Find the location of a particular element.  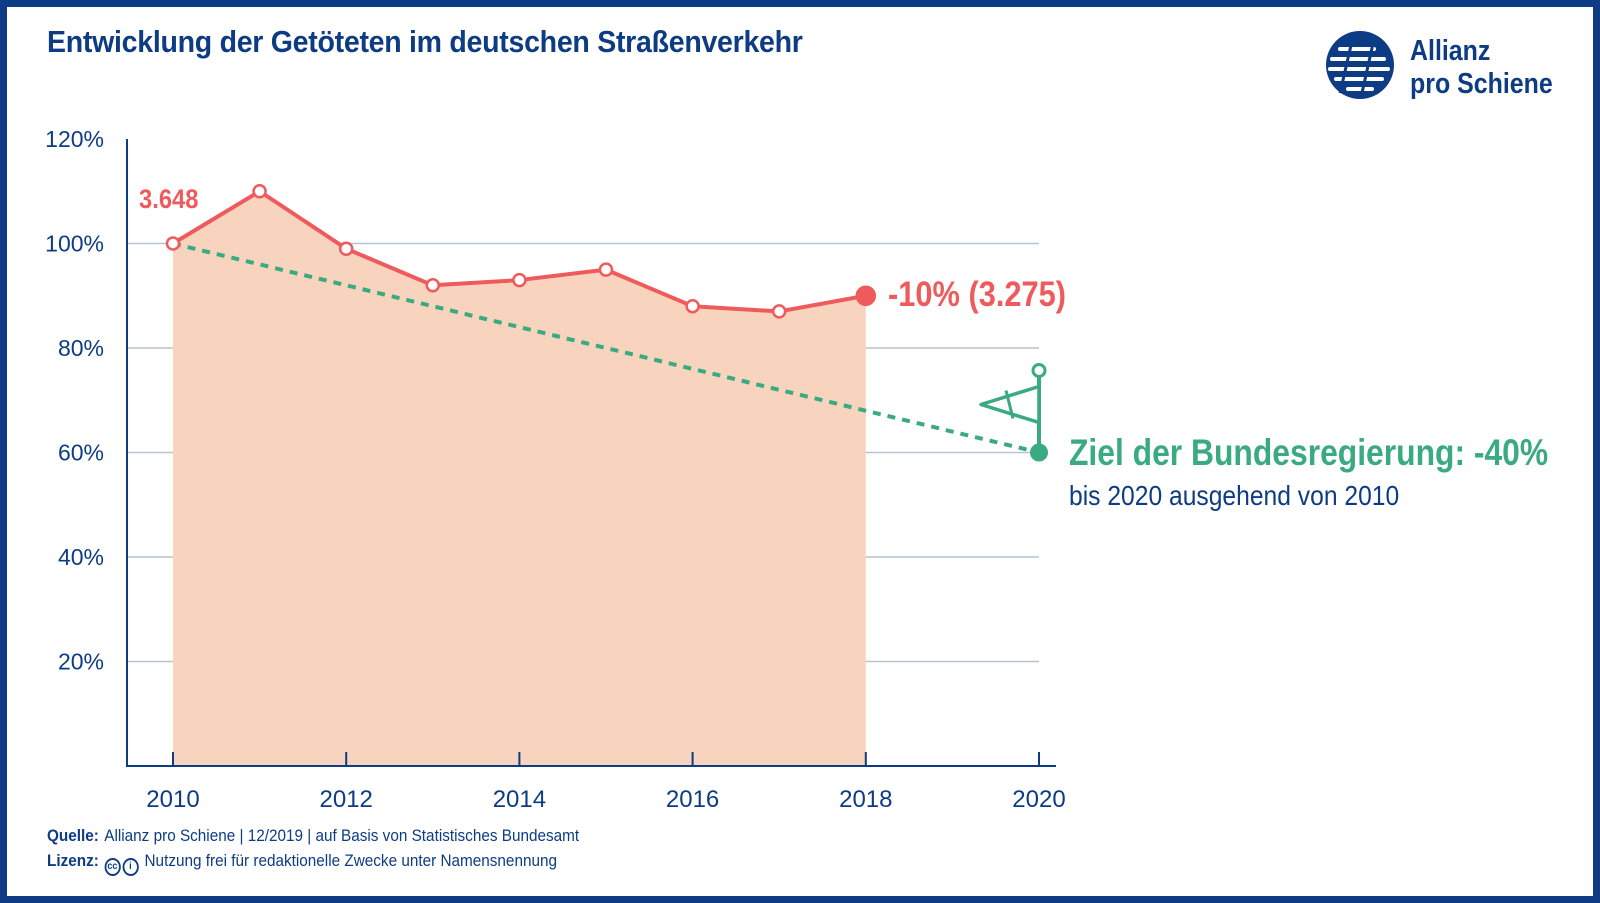

x-tick-label: 2016 is located at coordinates (692, 799).